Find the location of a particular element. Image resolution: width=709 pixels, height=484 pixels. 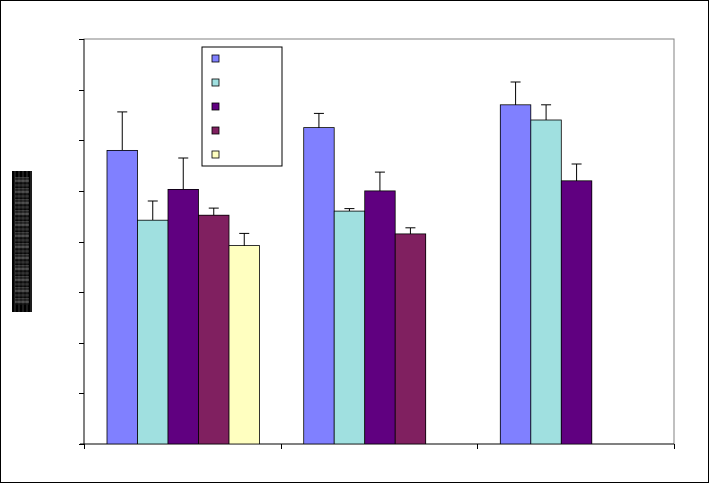

y-axis-label is located at coordinates (22, 241).